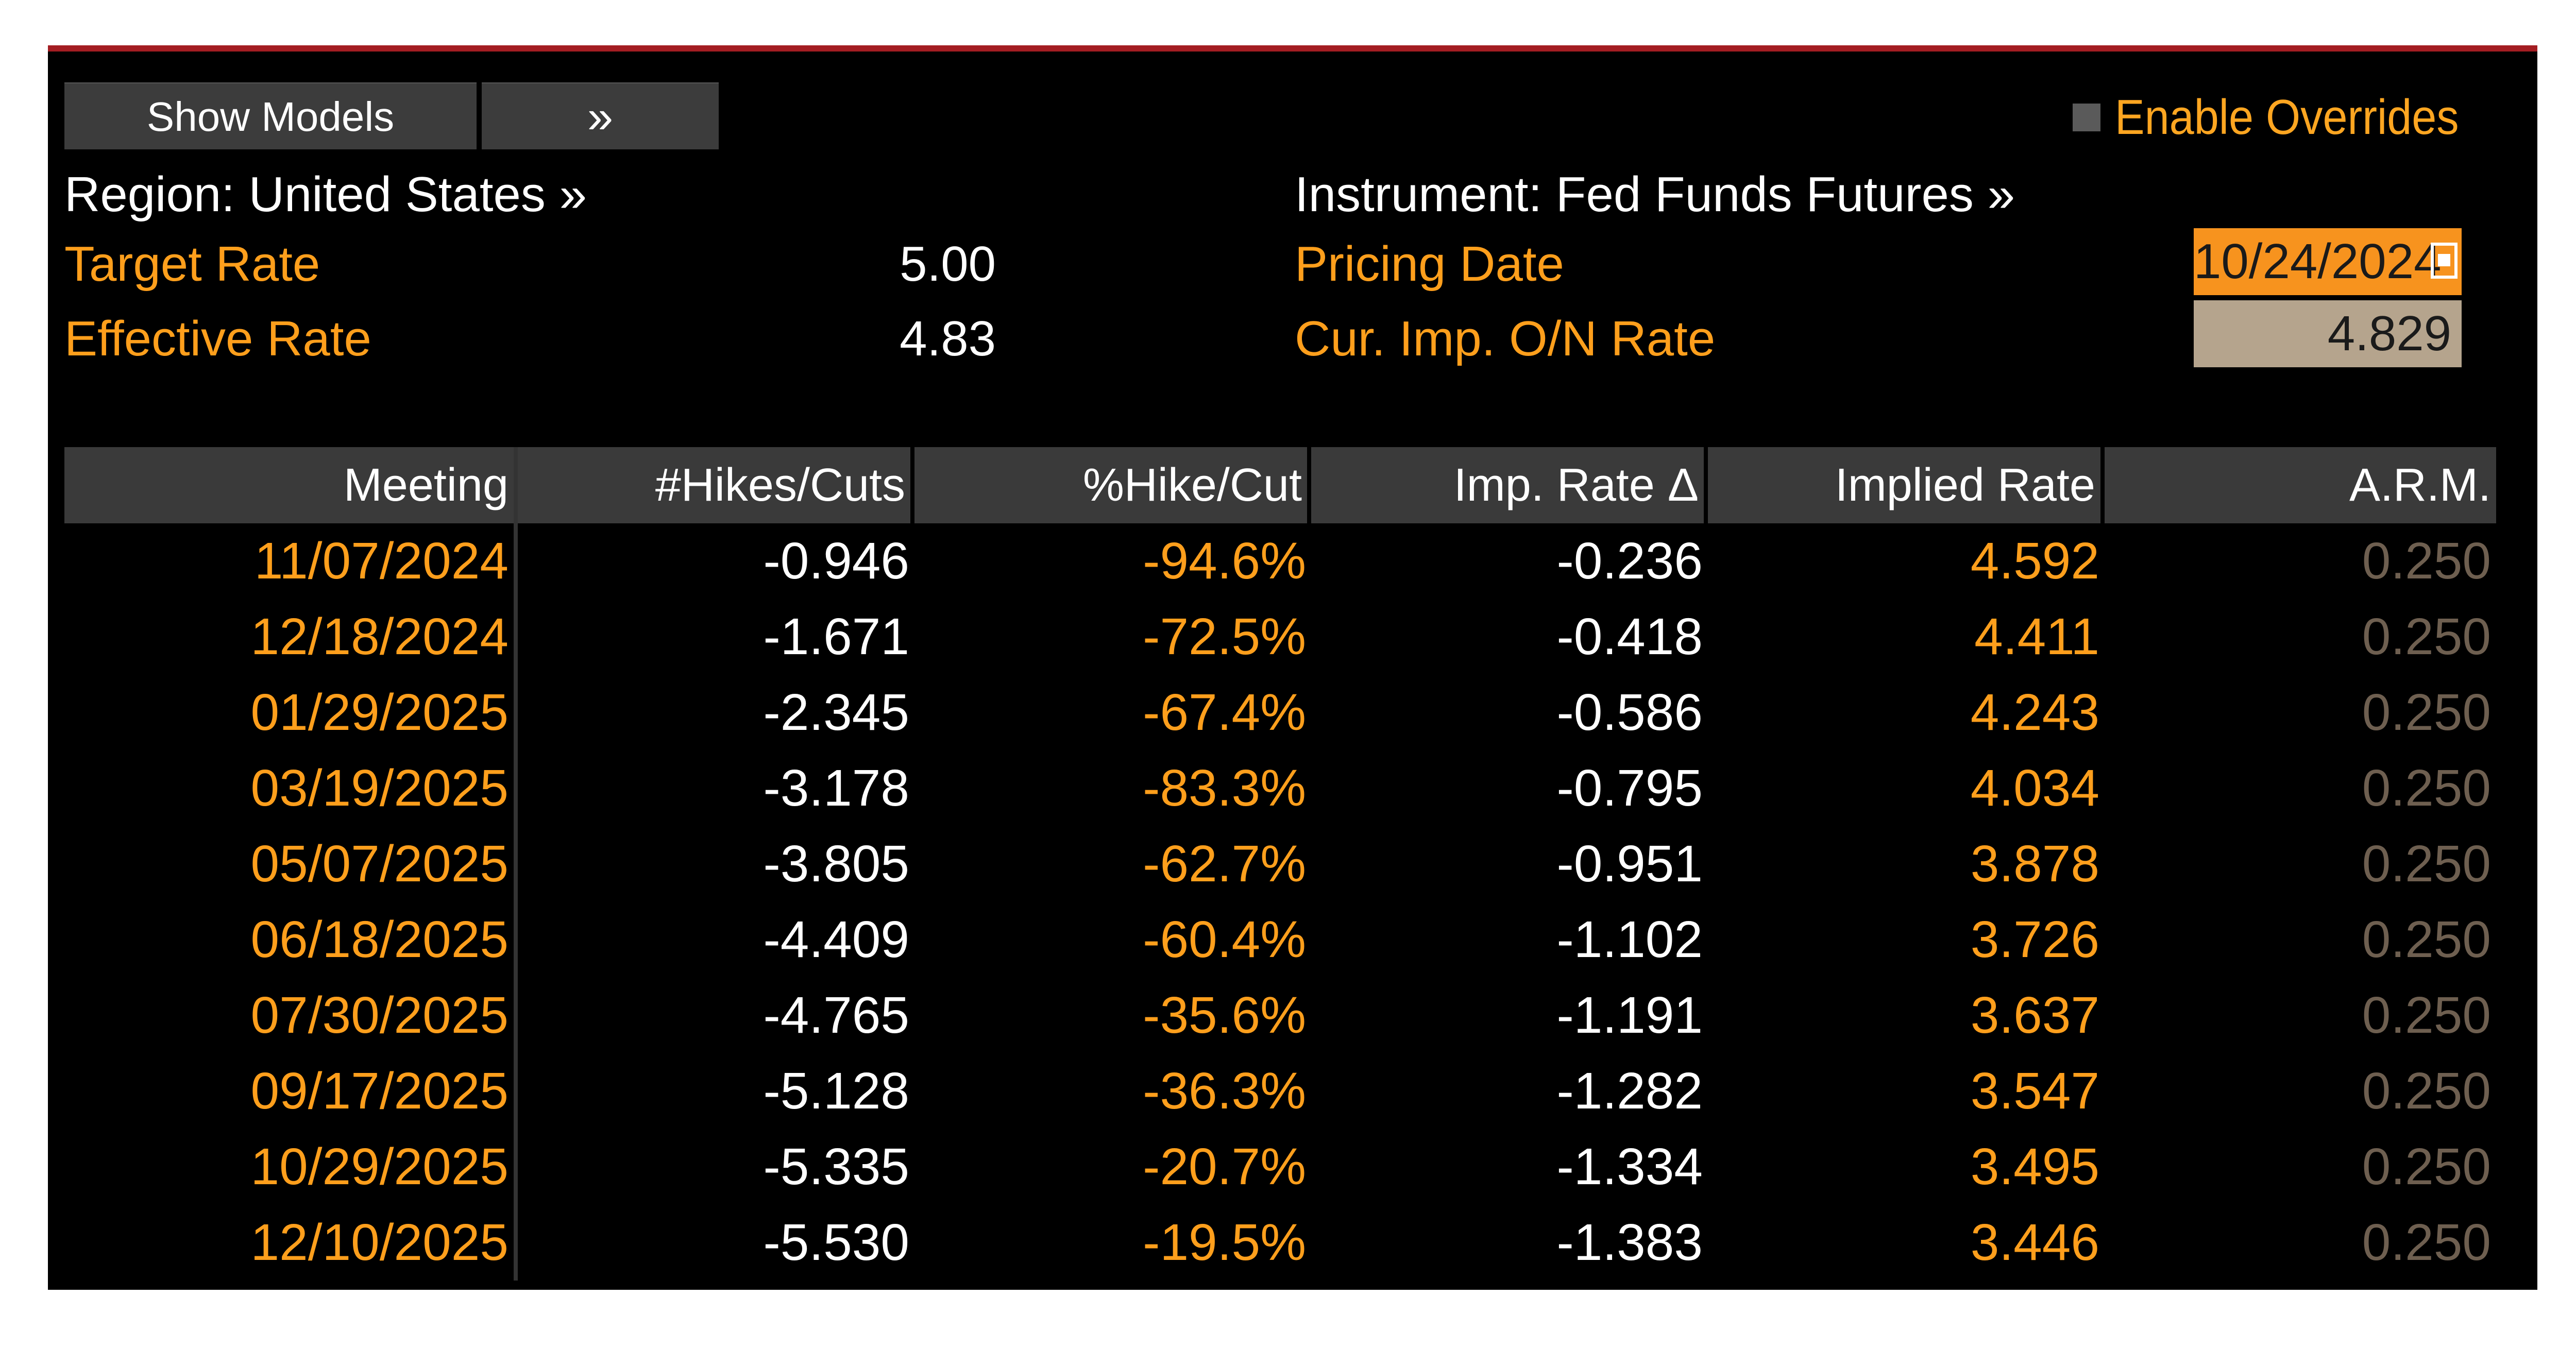 This screenshot has width=2576, height=1348. Describe the element at coordinates (2087, 117) in the screenshot. I see `overrides-checkbox` at that location.